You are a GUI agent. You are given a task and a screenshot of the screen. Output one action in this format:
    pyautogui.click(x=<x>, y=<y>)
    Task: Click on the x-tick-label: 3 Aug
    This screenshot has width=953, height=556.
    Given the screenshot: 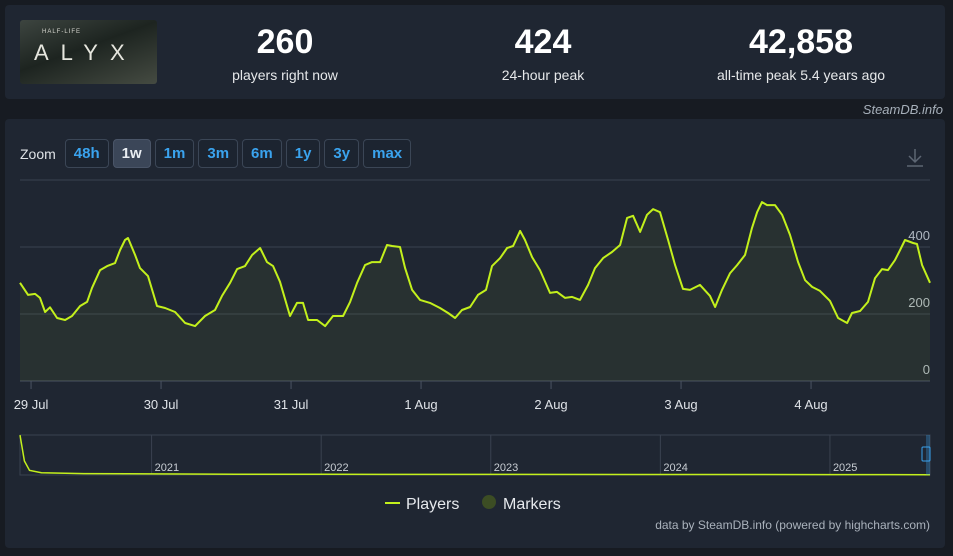 What is the action you would take?
    pyautogui.click(x=680, y=404)
    